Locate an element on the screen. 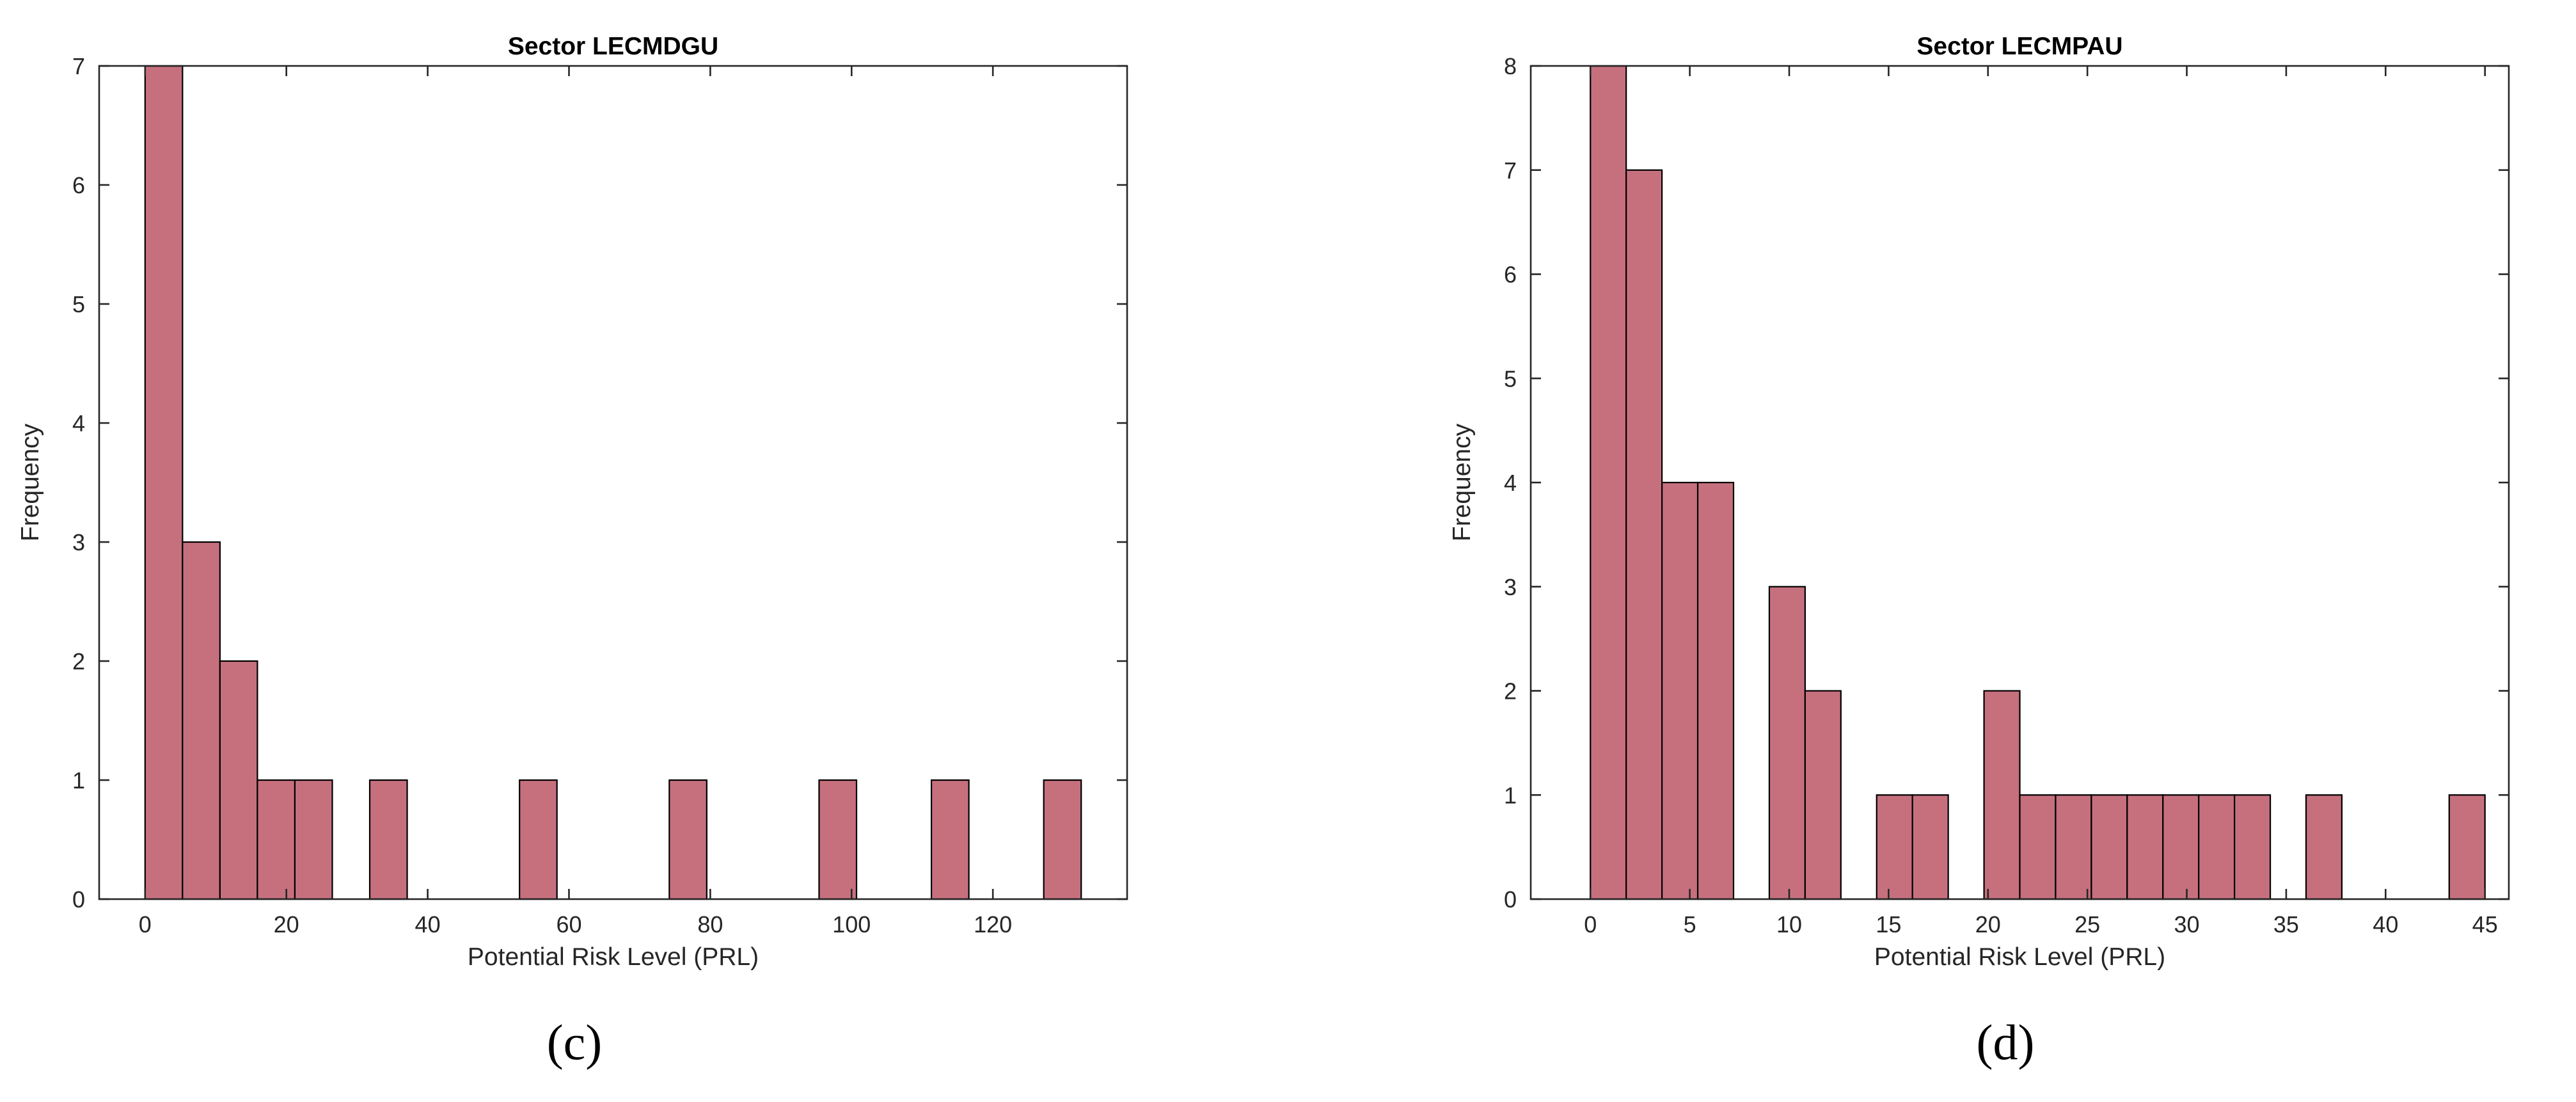 The height and width of the screenshot is (1102, 2576). y-tick-label: 8 is located at coordinates (1510, 66).